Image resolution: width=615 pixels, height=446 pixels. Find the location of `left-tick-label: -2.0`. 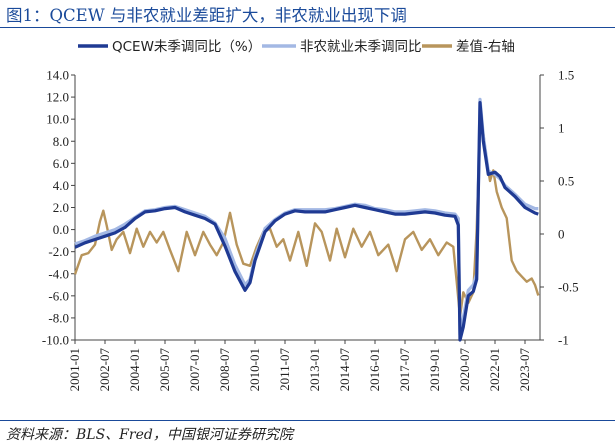

left-tick-label: -2.0 is located at coordinates (58, 251).